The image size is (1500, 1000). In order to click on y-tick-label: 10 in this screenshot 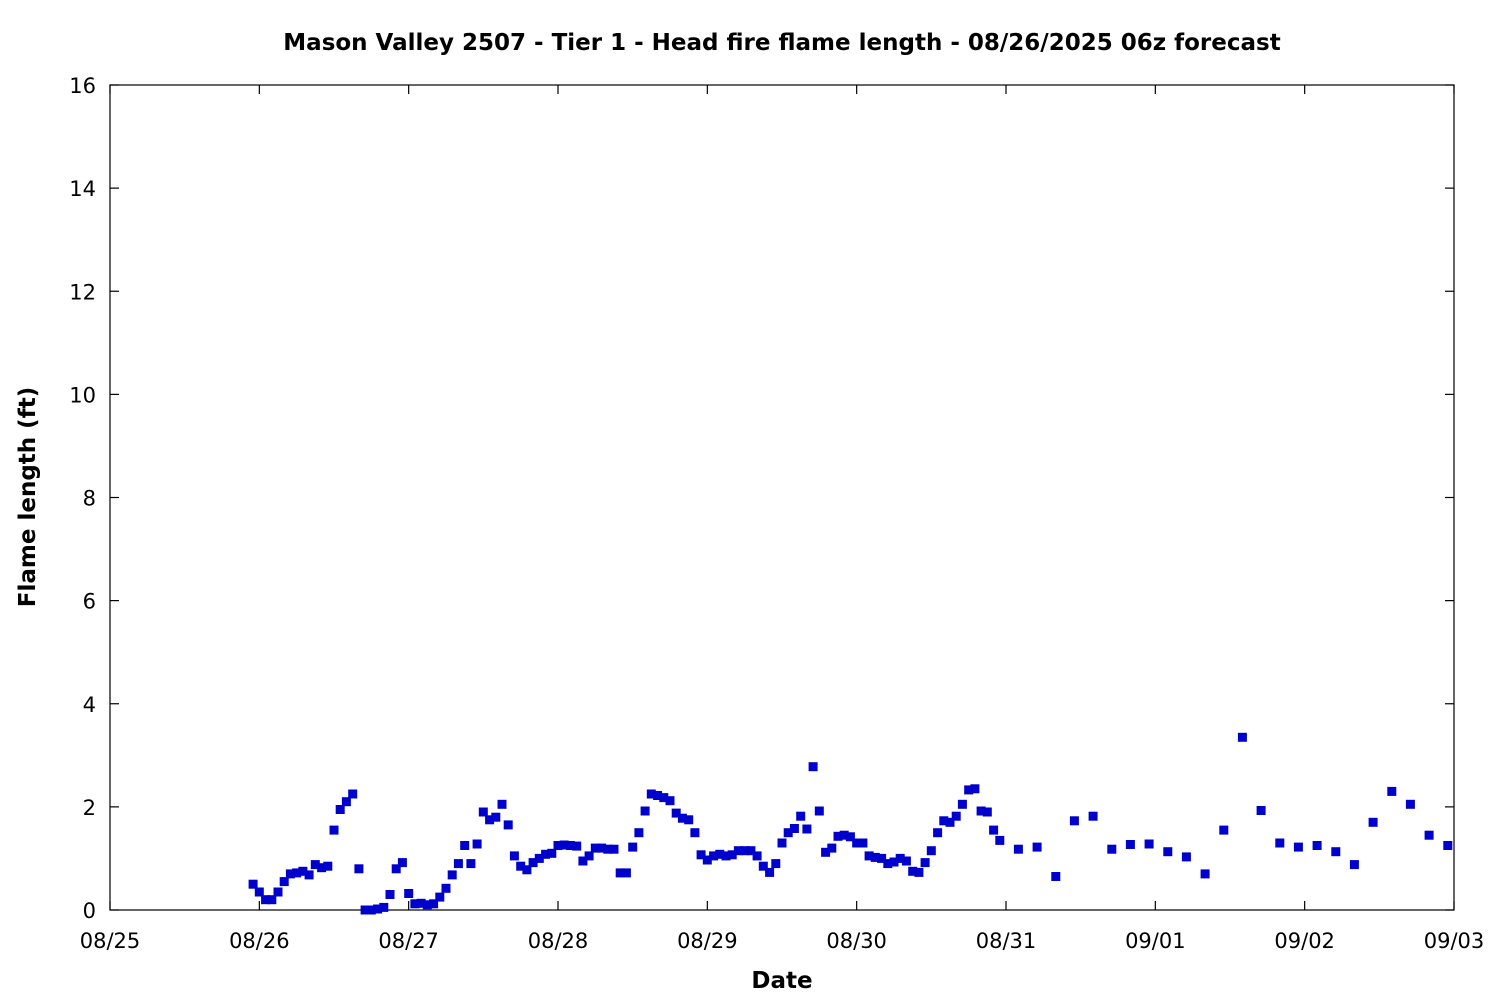, I will do `click(82, 395)`.